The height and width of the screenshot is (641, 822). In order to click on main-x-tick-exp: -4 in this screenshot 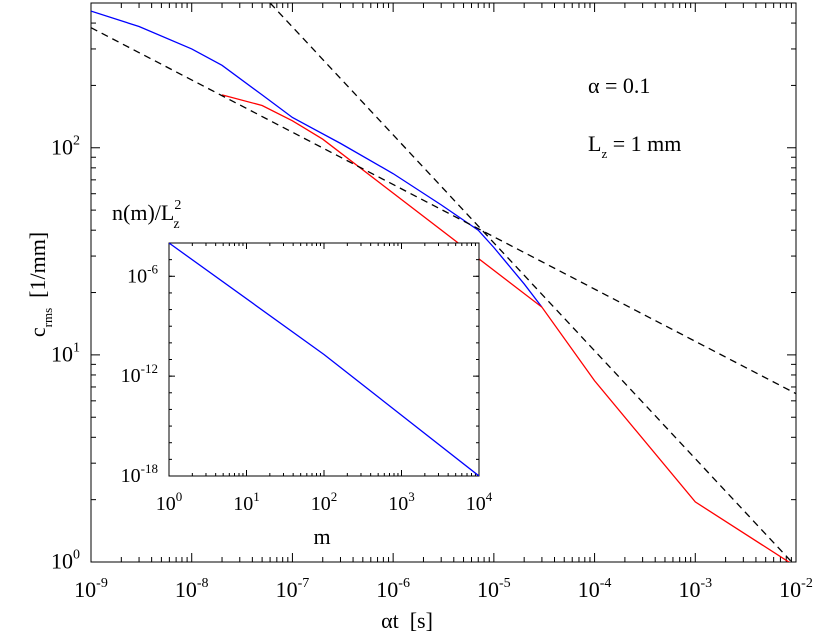, I will do `click(606, 583)`.